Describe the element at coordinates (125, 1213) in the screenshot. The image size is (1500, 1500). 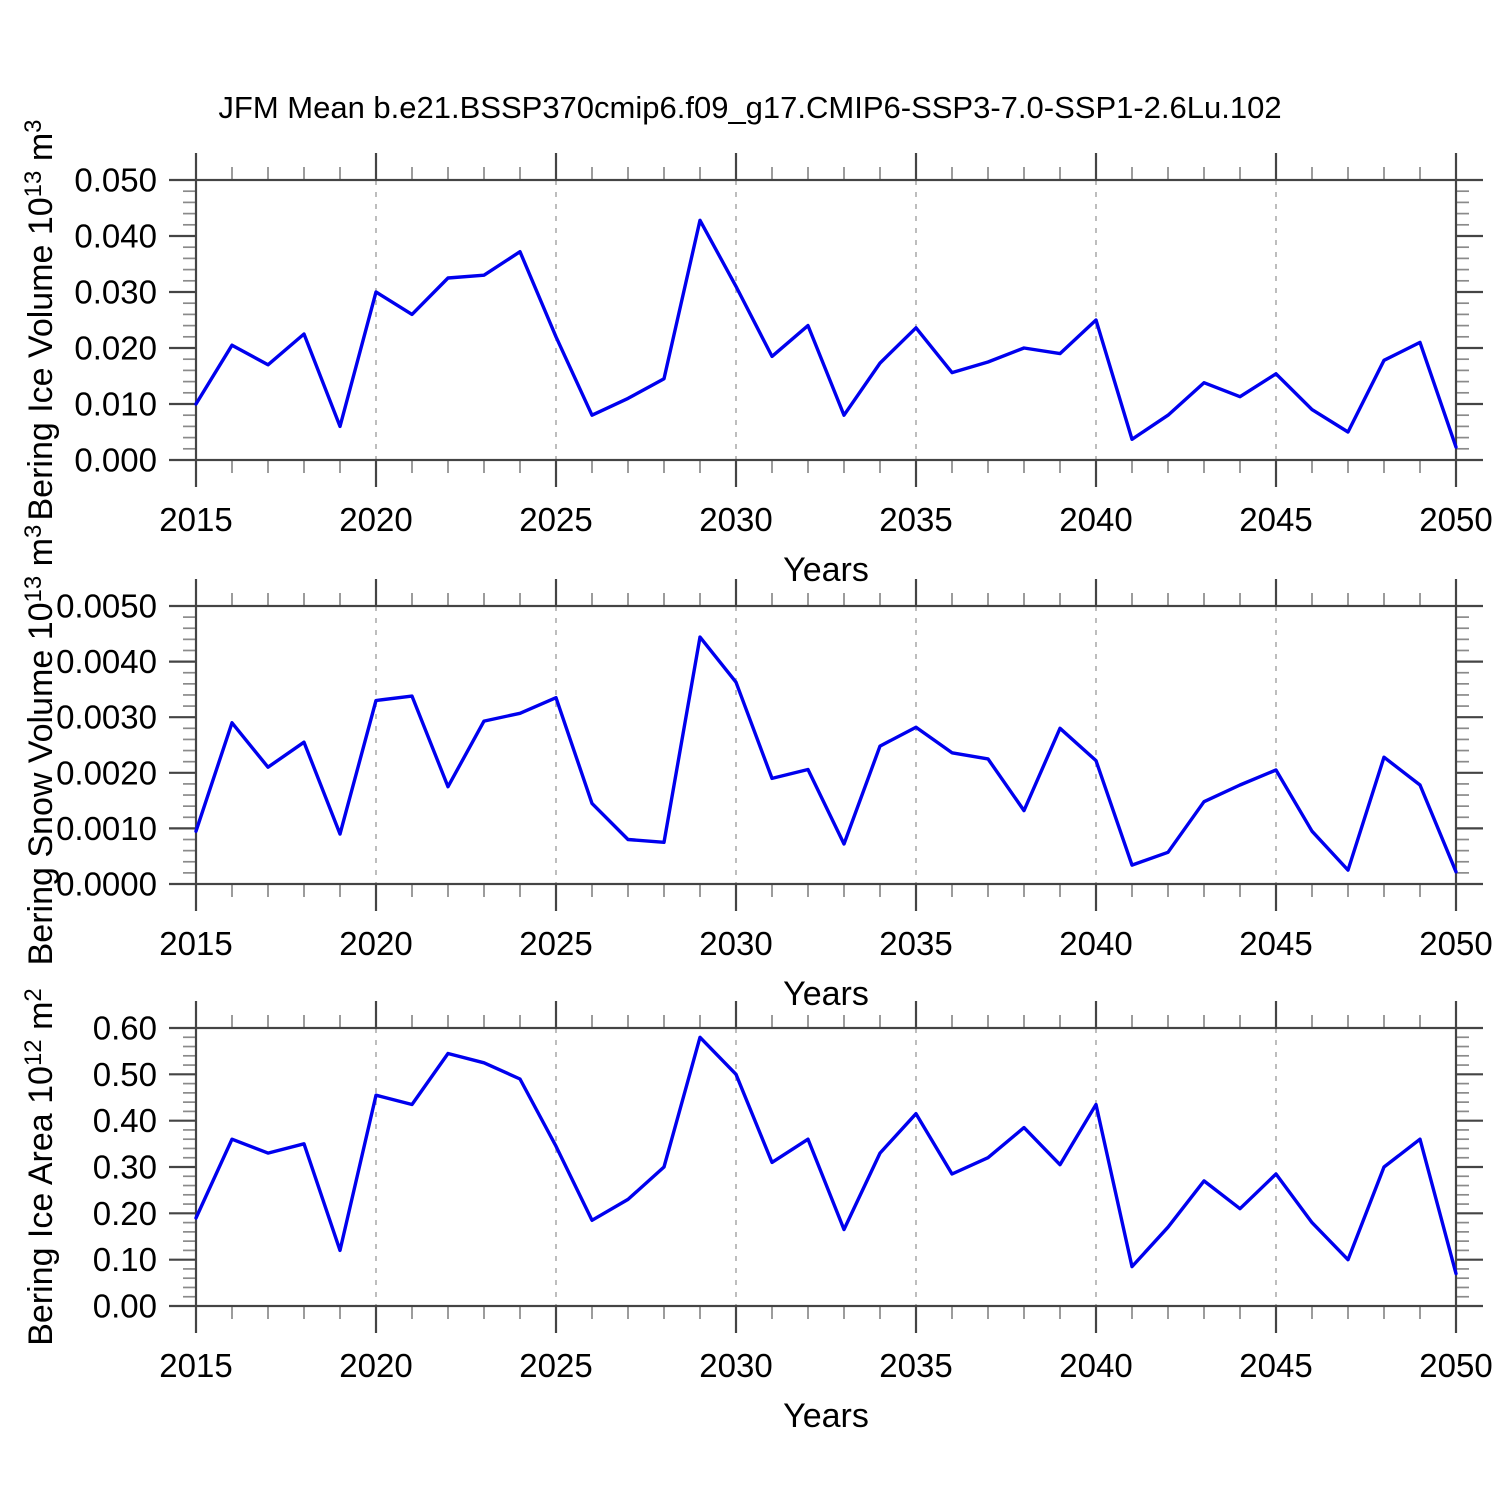
I see `y-tick-label: 0.20` at that location.